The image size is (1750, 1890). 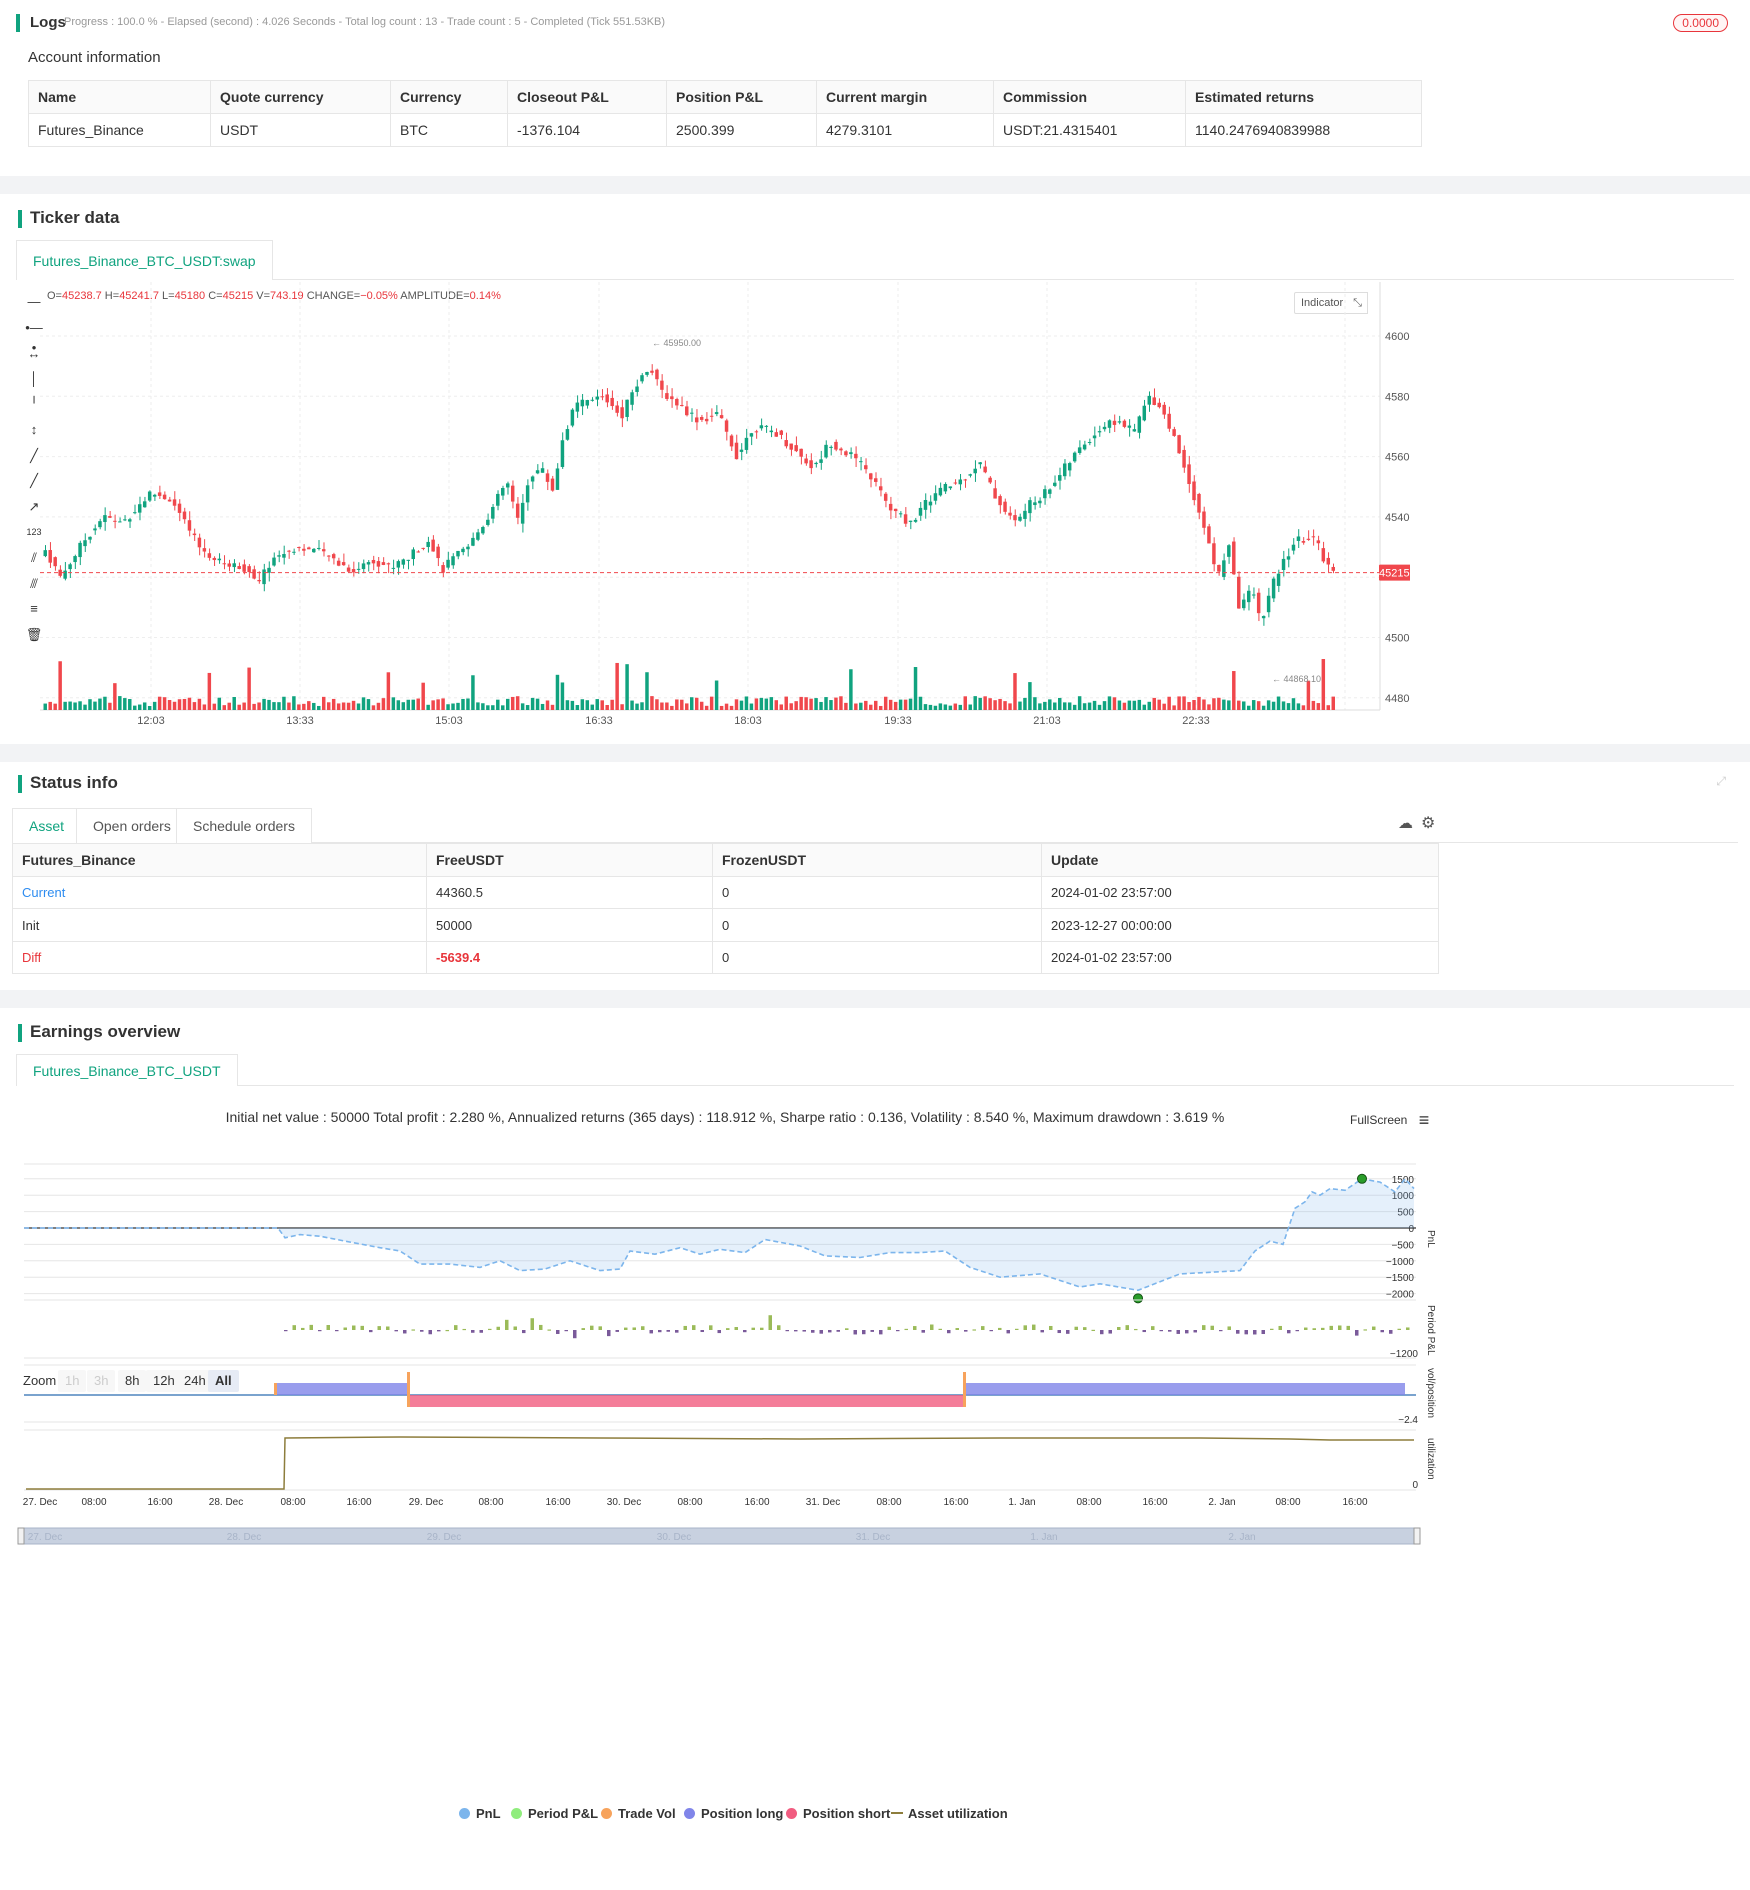 I want to click on trade-vol-bar, so click(x=408, y=1389).